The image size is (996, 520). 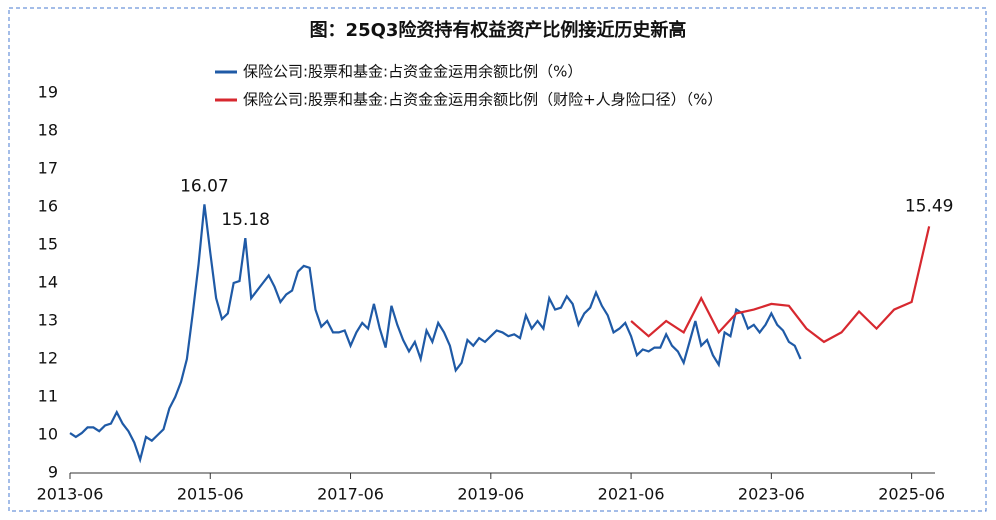 I want to click on x-tick-label: 2019-06, so click(x=490, y=494).